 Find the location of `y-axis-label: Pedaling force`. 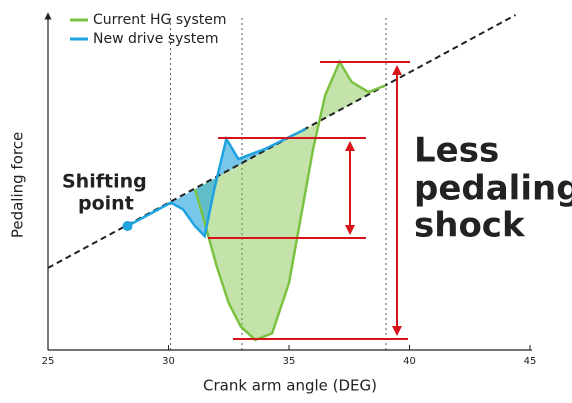

y-axis-label: Pedaling force is located at coordinates (18, 185).